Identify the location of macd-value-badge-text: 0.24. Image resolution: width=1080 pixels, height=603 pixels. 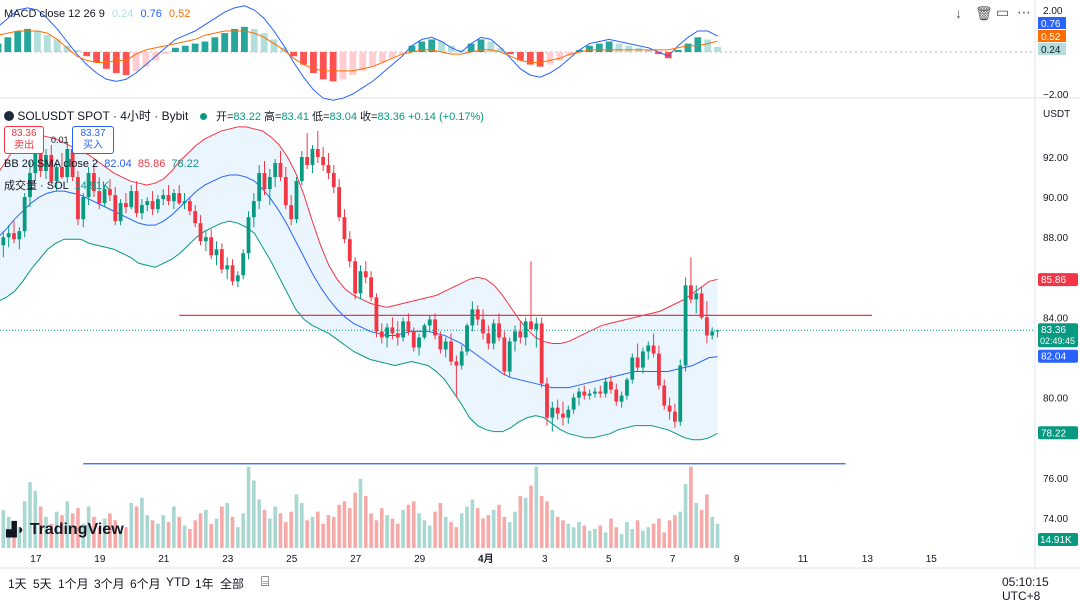
(1051, 50).